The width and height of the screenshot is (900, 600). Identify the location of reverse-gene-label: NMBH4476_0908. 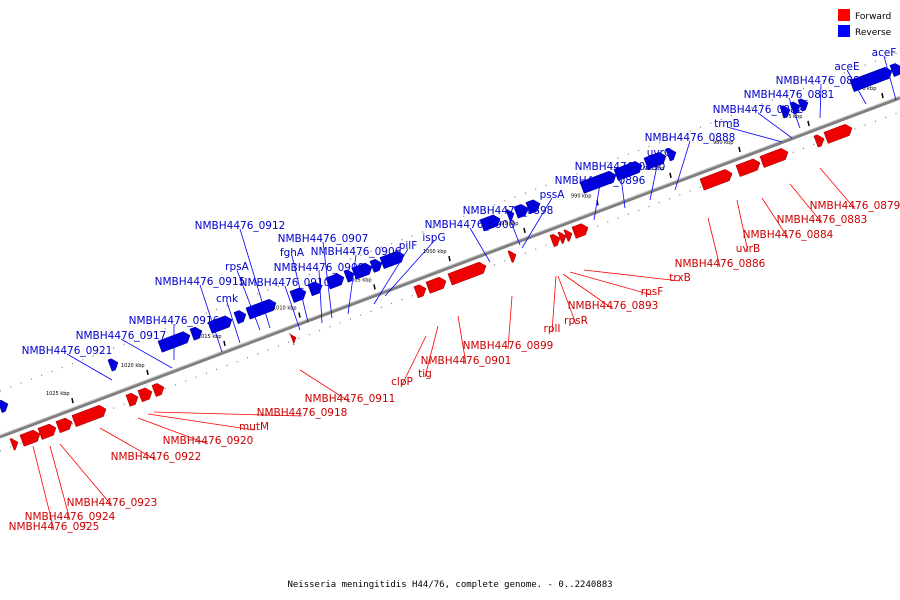
(319, 268).